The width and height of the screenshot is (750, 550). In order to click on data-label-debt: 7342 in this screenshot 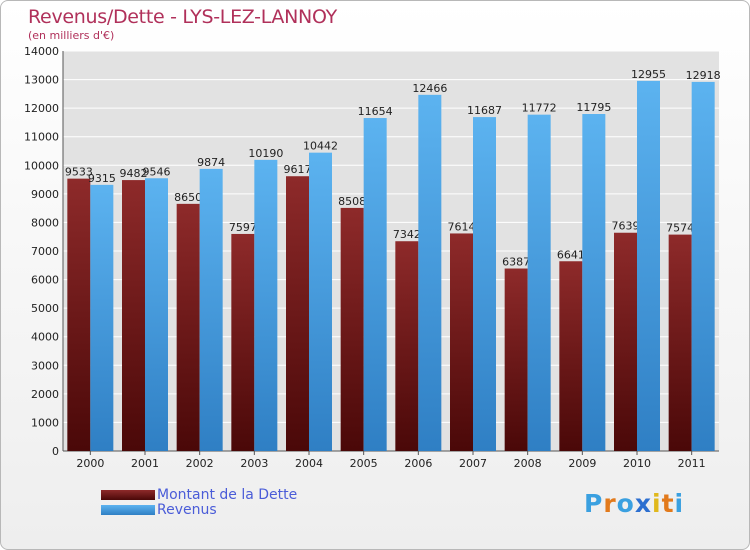, I will do `click(407, 234)`.